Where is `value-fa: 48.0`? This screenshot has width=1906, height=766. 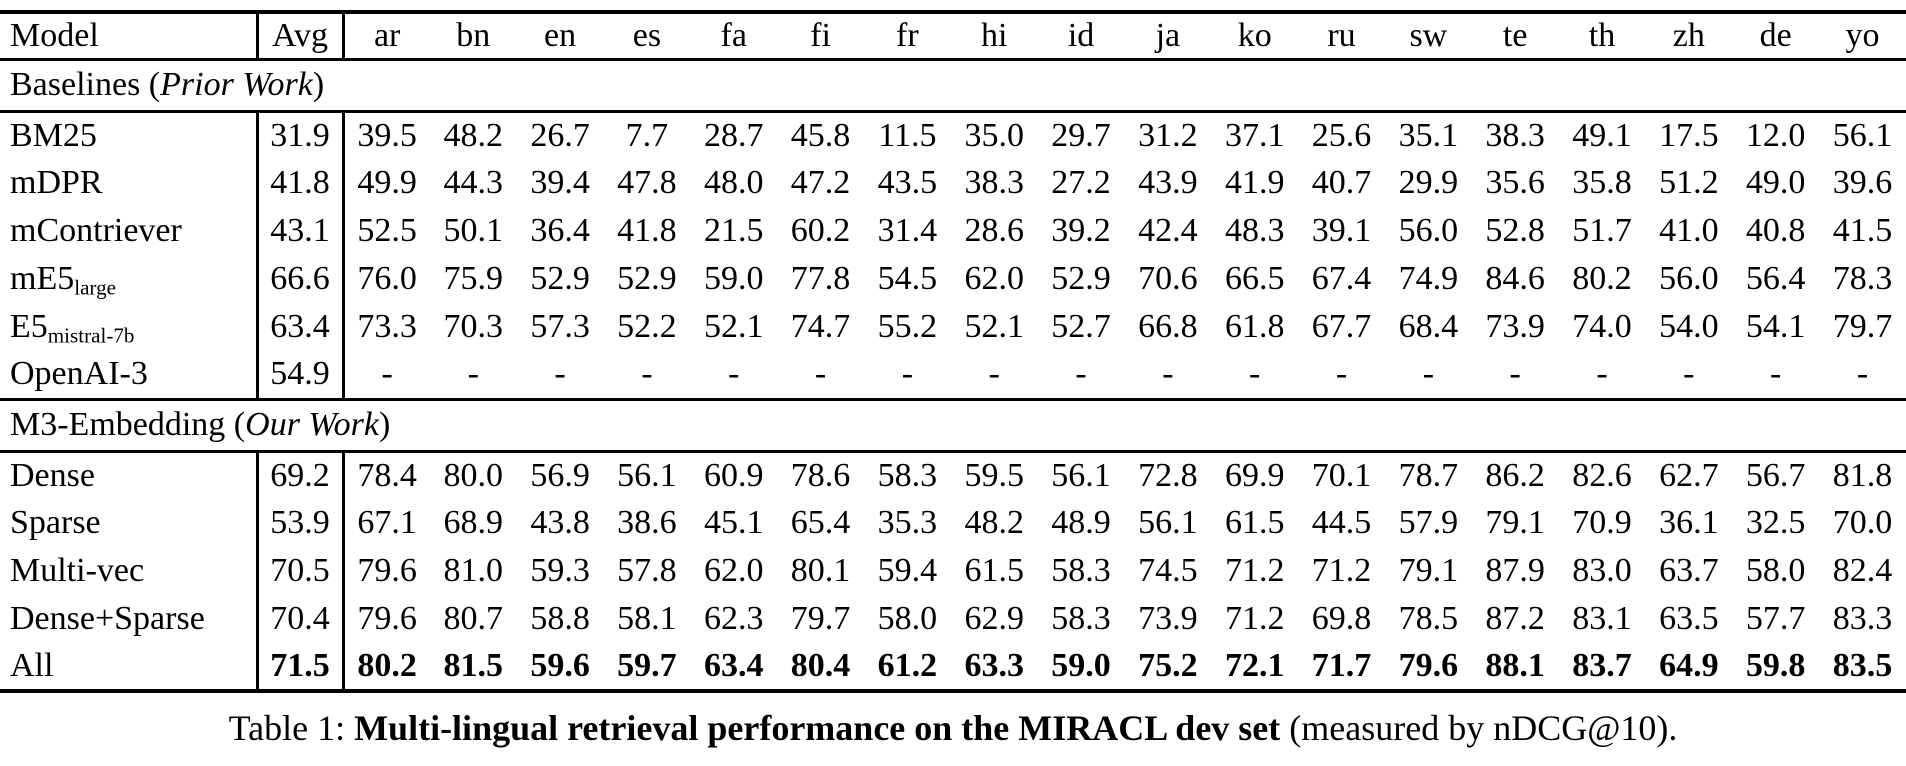
value-fa: 48.0 is located at coordinates (733, 182).